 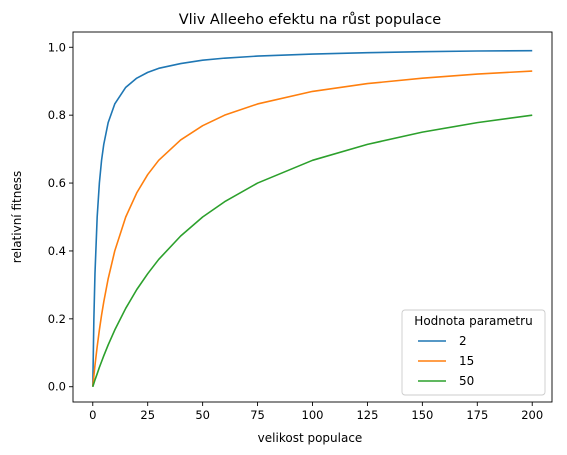 What do you see at coordinates (532, 415) in the screenshot?
I see `x-tick-label: 200` at bounding box center [532, 415].